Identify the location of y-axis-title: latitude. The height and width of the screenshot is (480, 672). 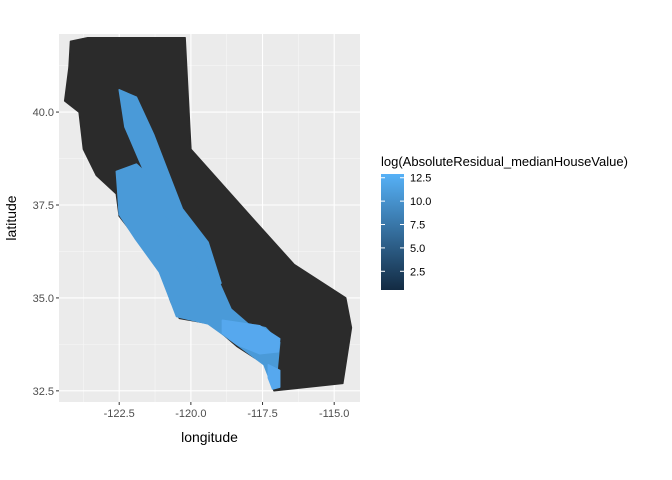
(11, 217).